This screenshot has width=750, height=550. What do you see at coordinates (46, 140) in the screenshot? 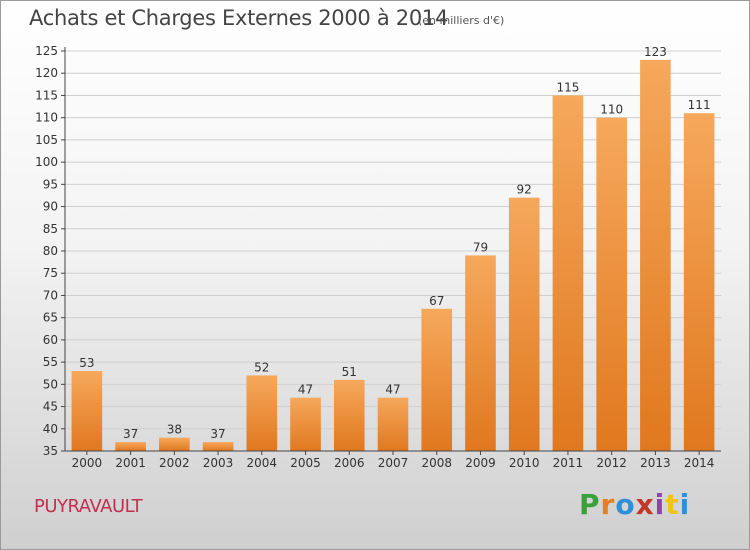
I see `y-tick-label: 105` at bounding box center [46, 140].